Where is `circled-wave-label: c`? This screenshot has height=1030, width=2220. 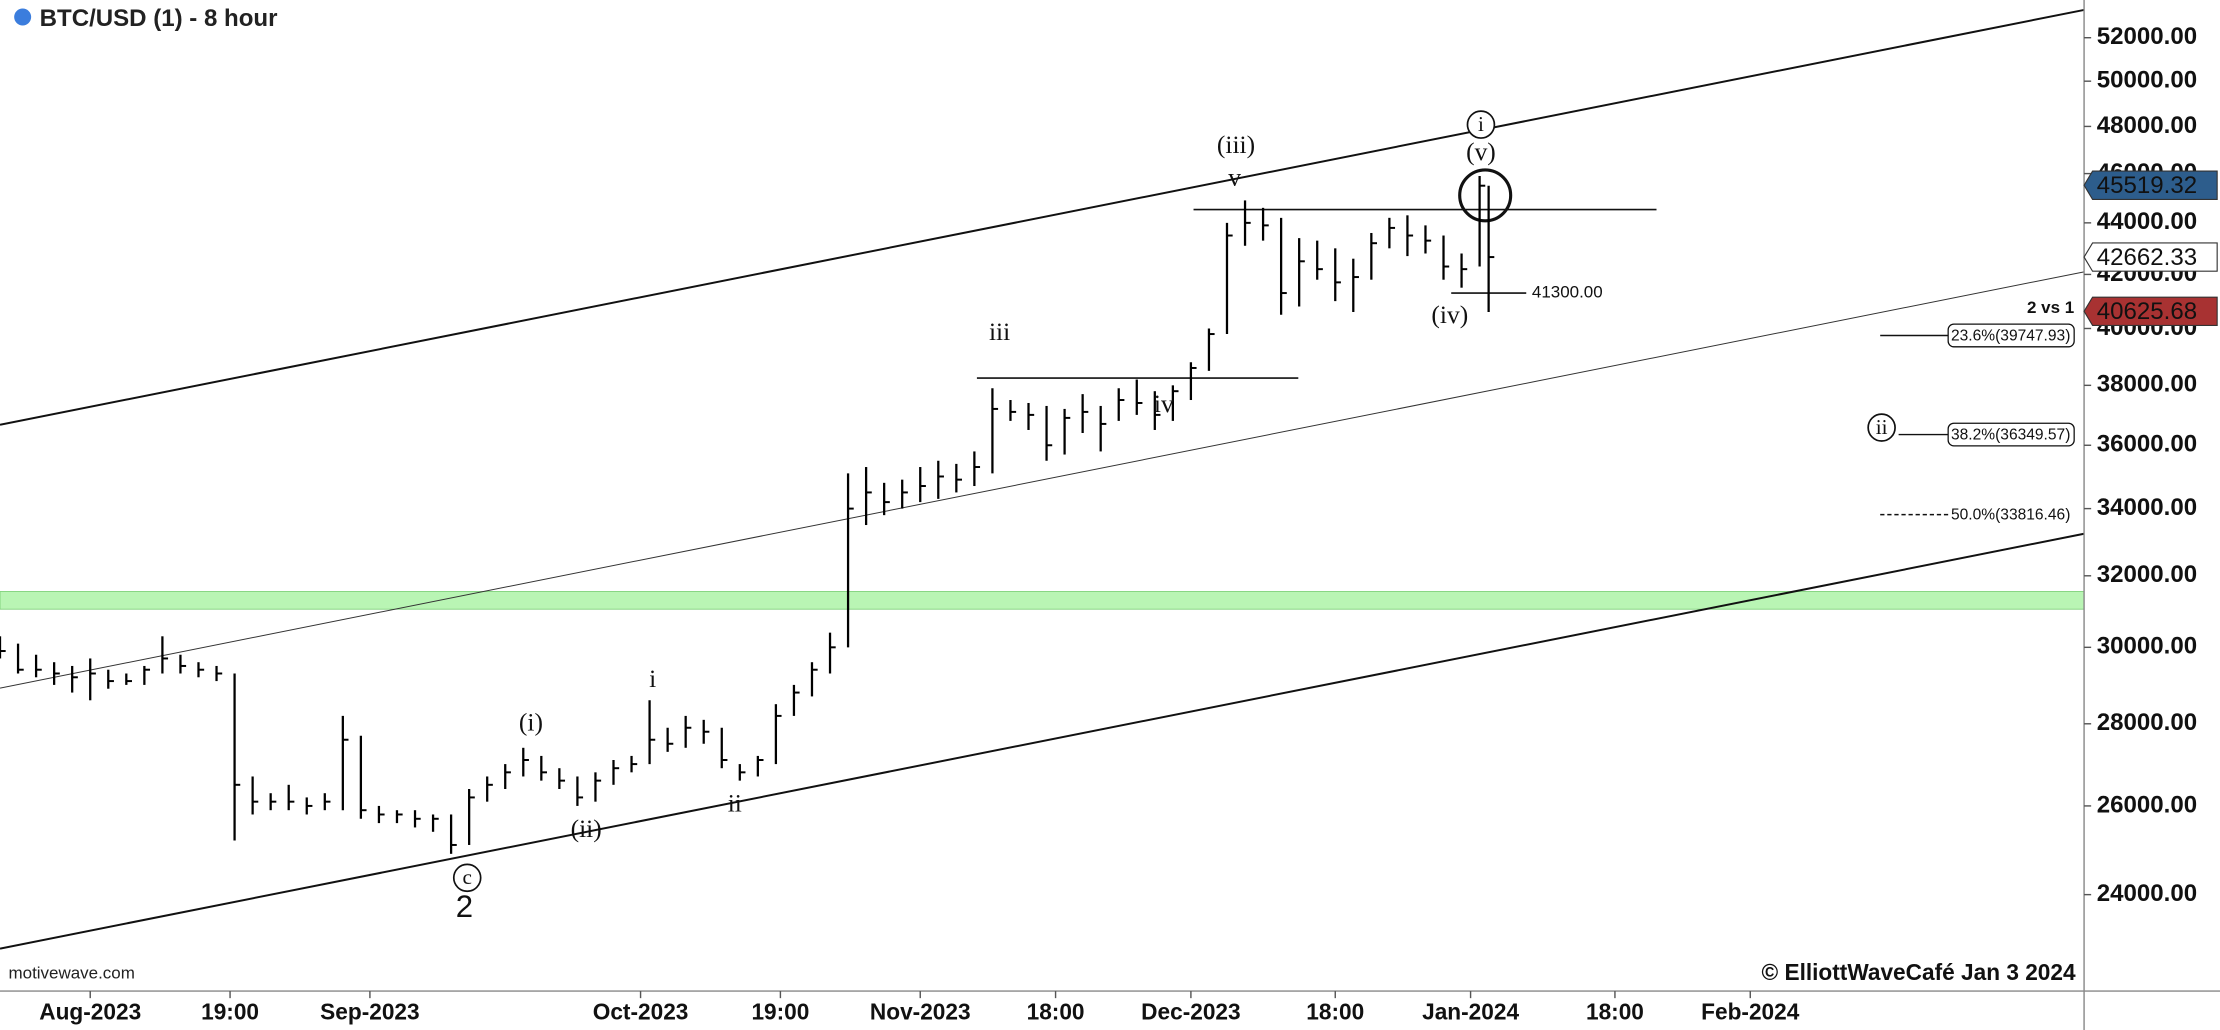 circled-wave-label: c is located at coordinates (467, 877).